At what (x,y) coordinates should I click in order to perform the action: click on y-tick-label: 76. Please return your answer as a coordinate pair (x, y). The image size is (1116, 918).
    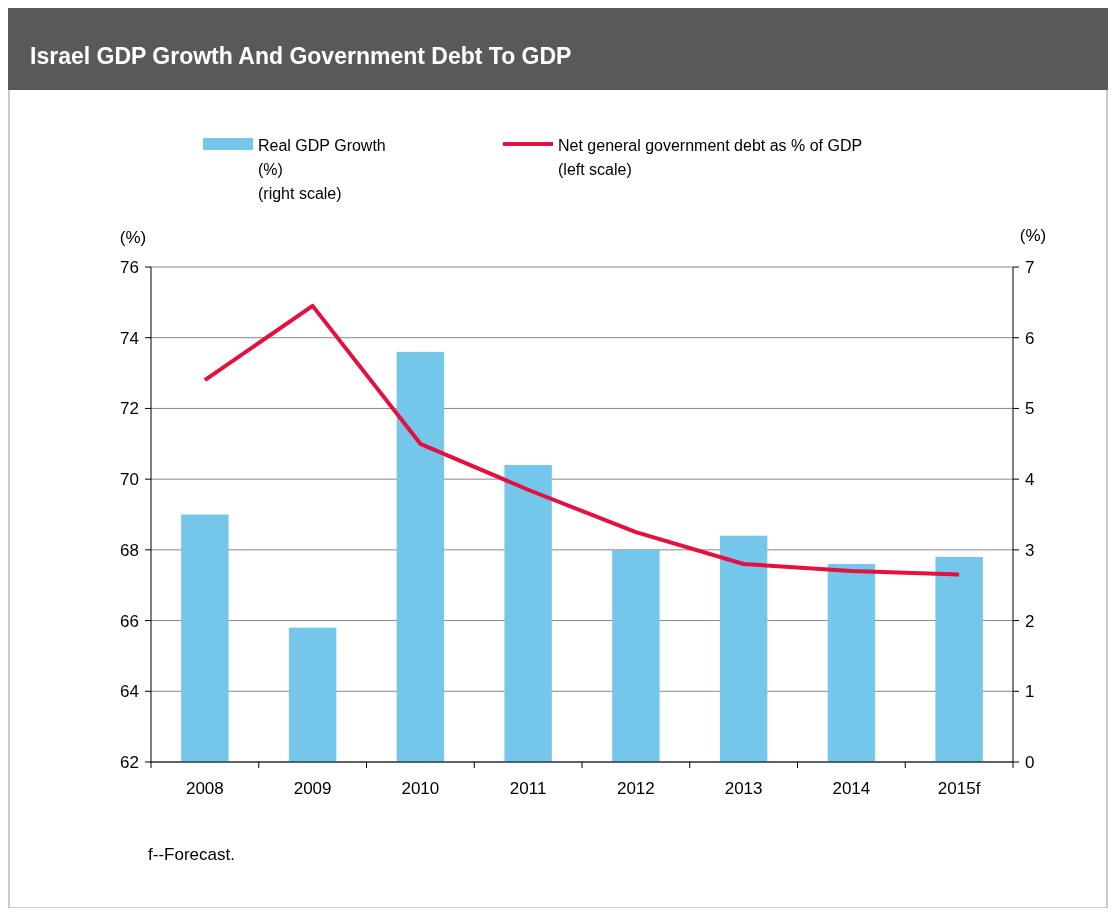
    Looking at the image, I should click on (129, 267).